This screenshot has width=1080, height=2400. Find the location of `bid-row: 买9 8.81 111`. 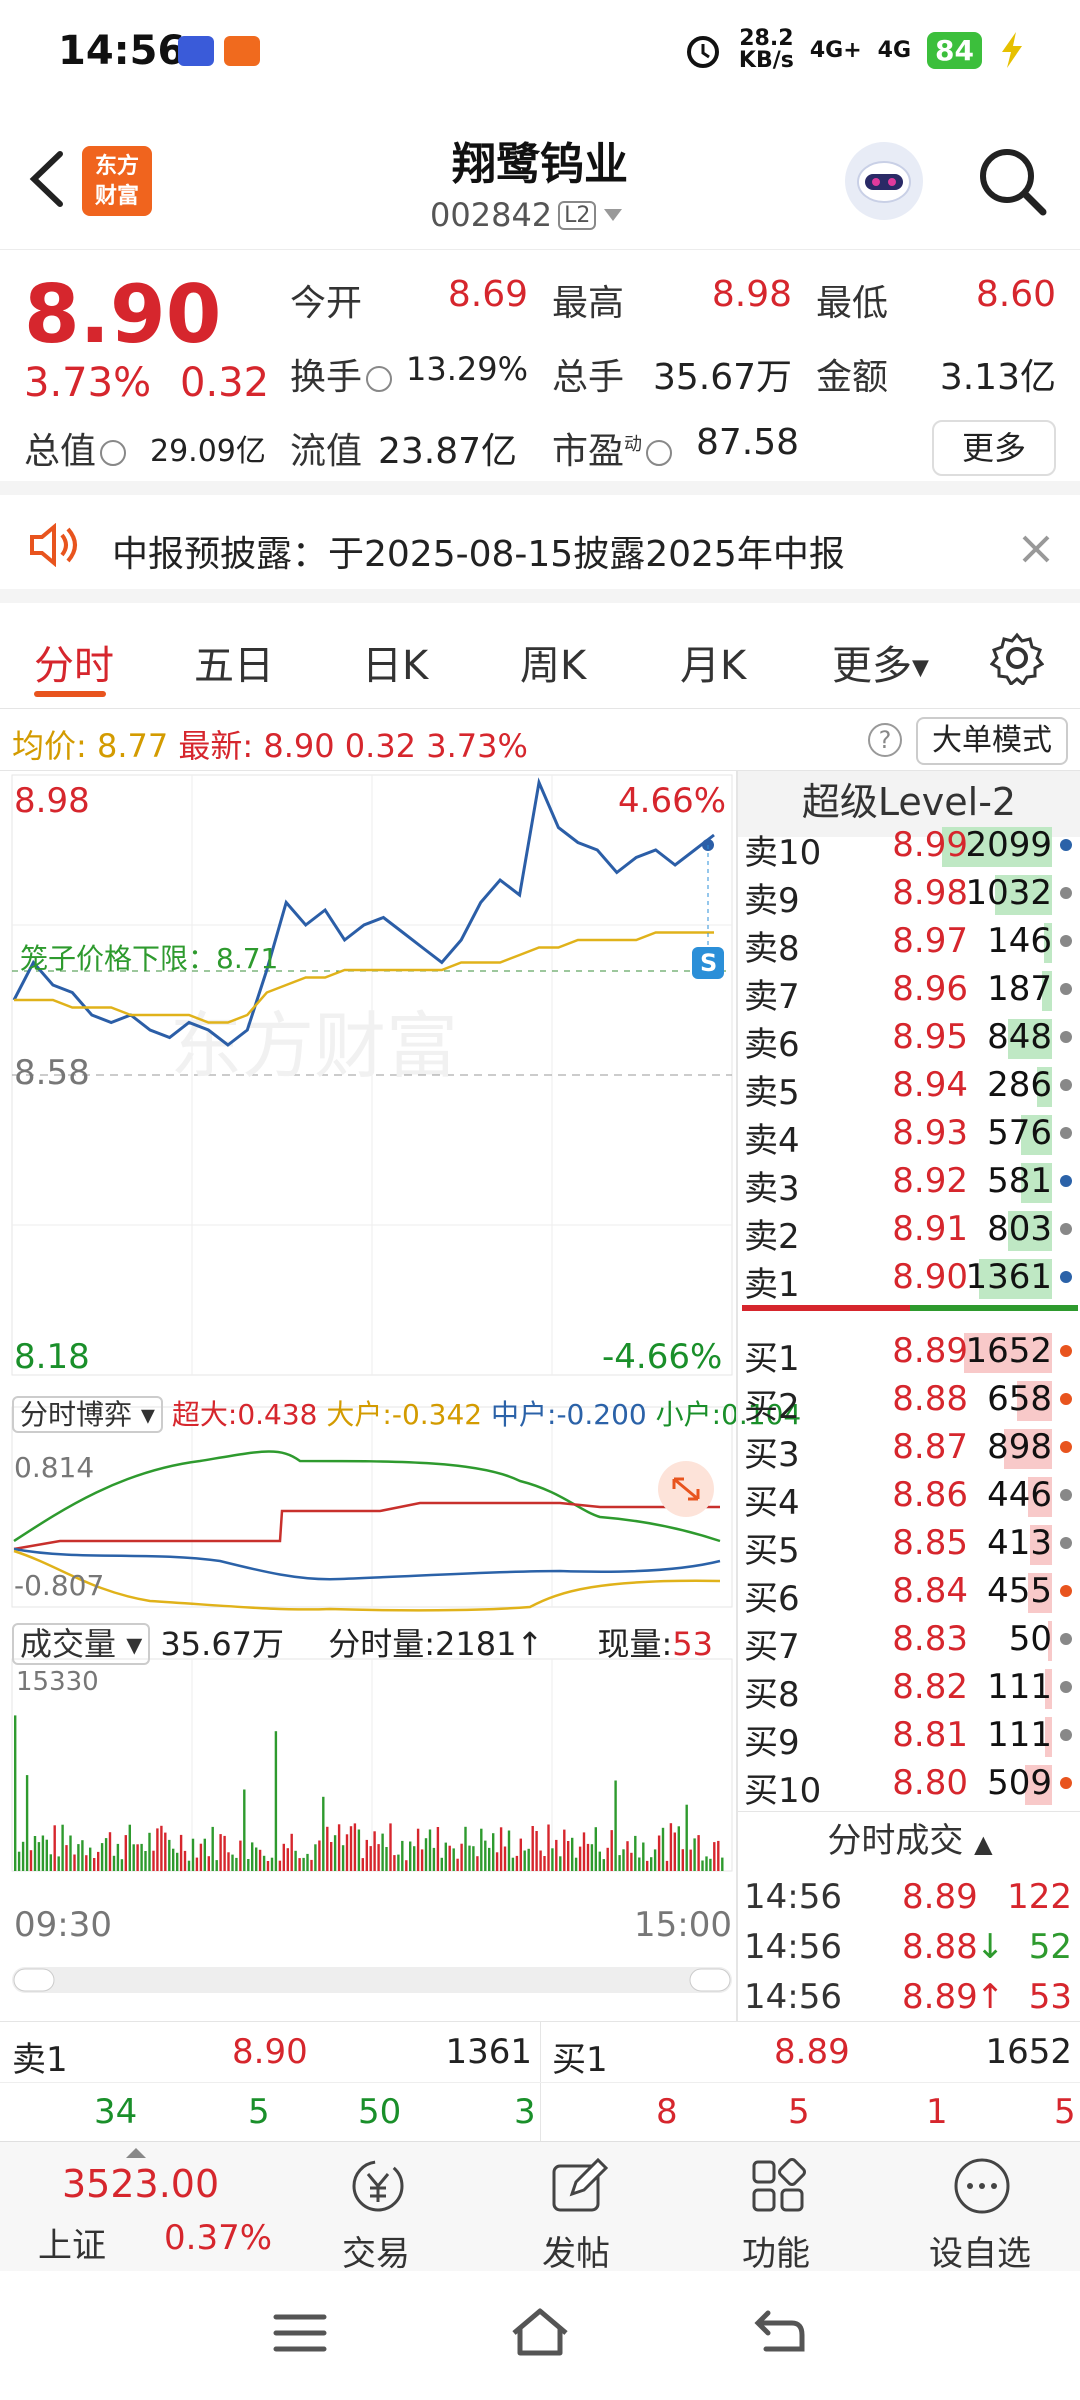

bid-row: 买9 8.81 111 is located at coordinates (909, 1737).